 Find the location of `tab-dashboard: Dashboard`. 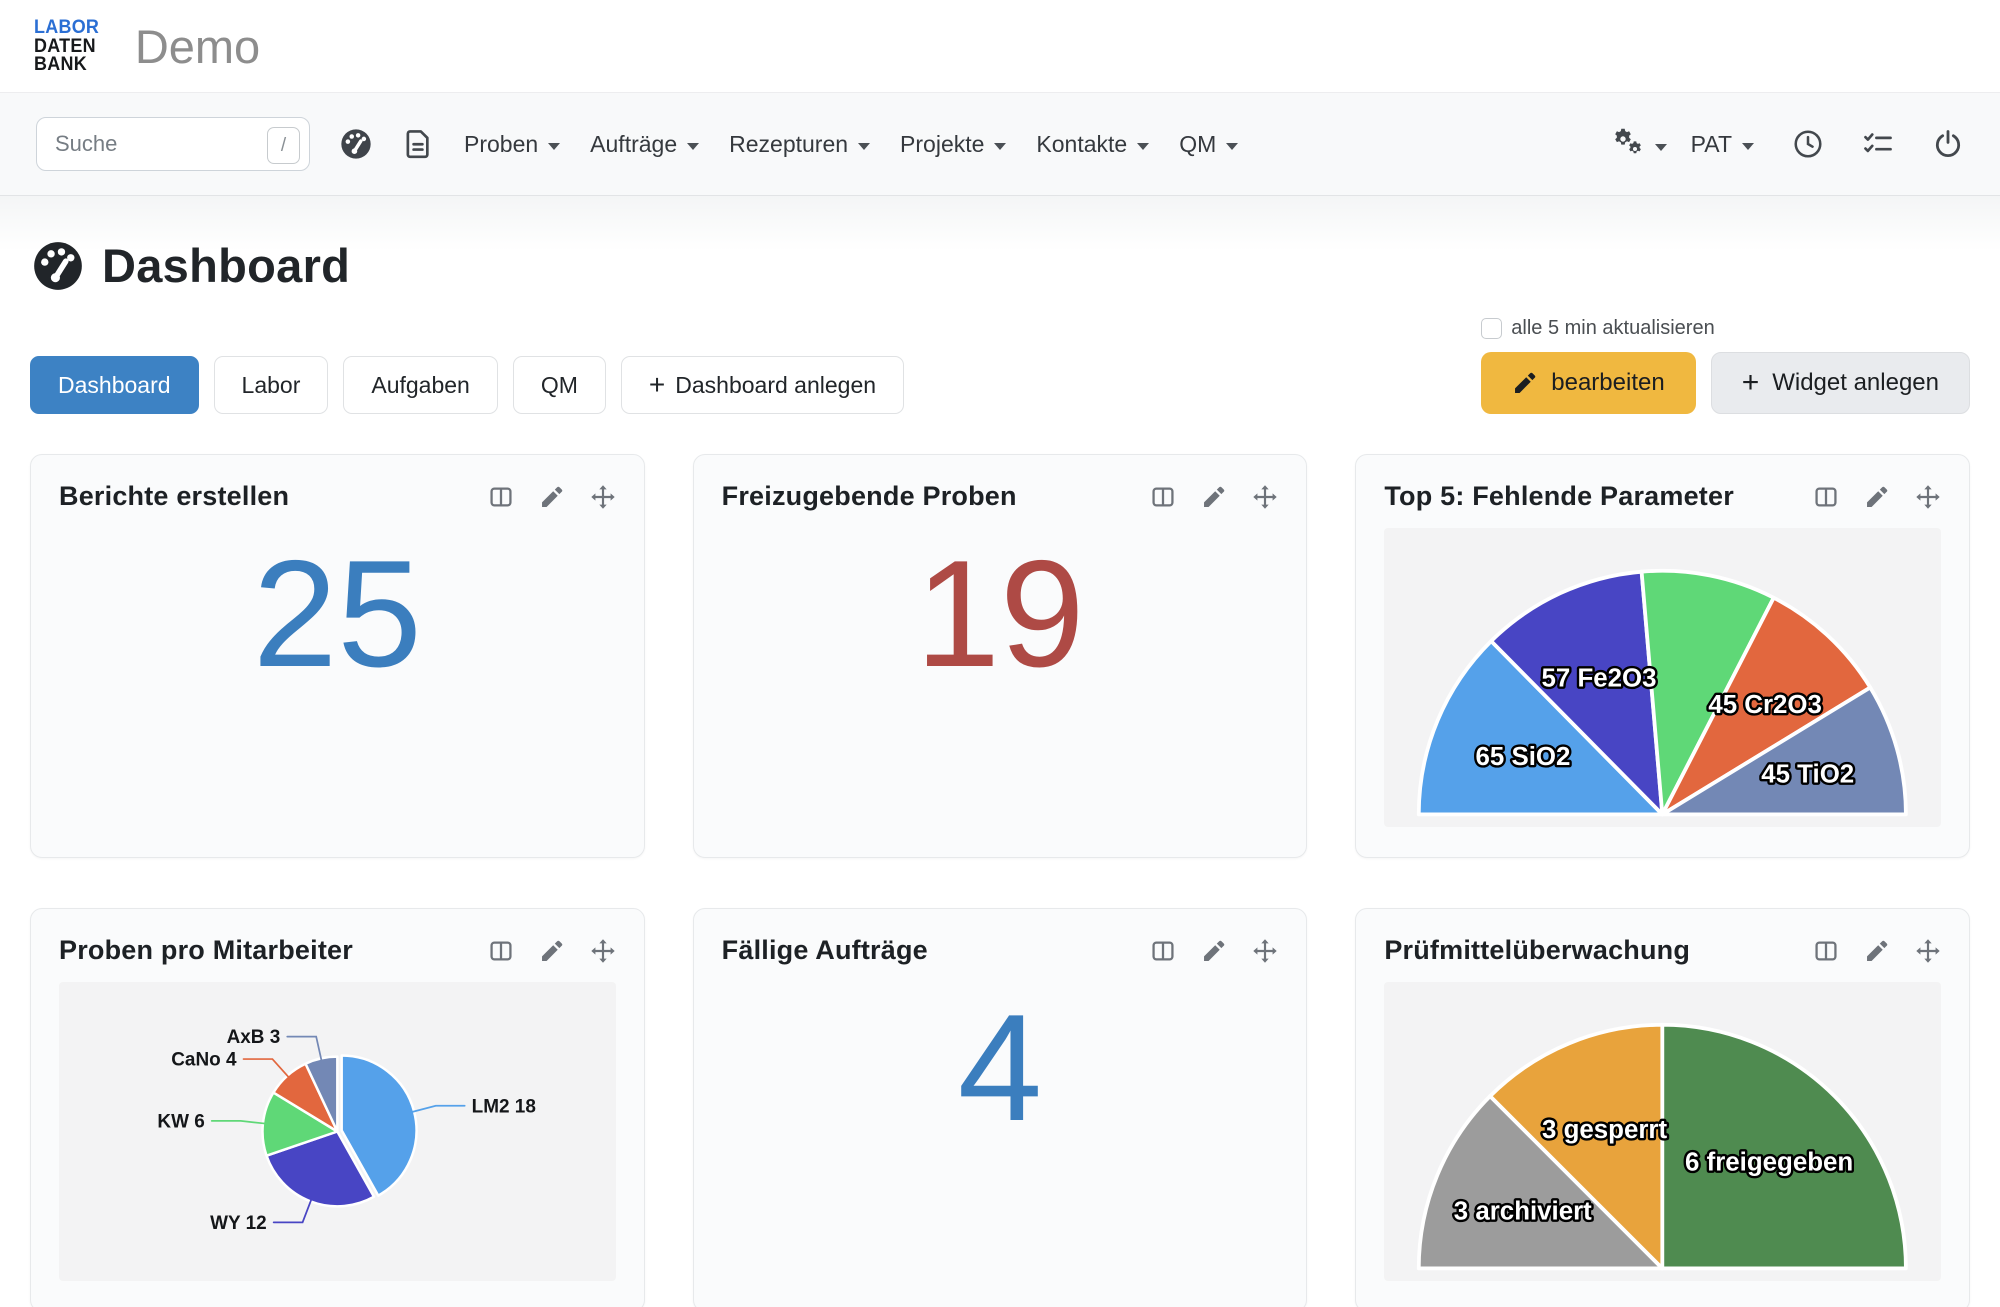

tab-dashboard: Dashboard is located at coordinates (114, 385).